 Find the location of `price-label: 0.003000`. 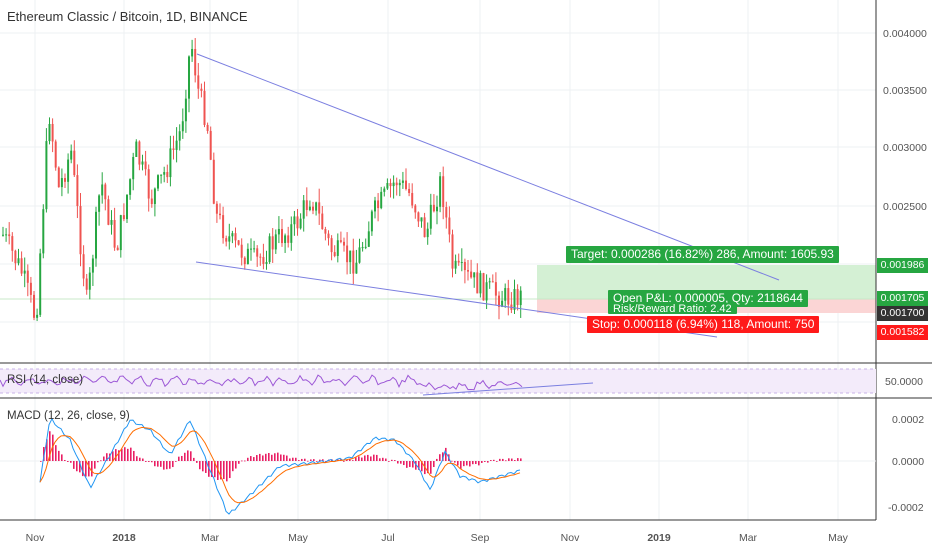

price-label: 0.003000 is located at coordinates (905, 148).